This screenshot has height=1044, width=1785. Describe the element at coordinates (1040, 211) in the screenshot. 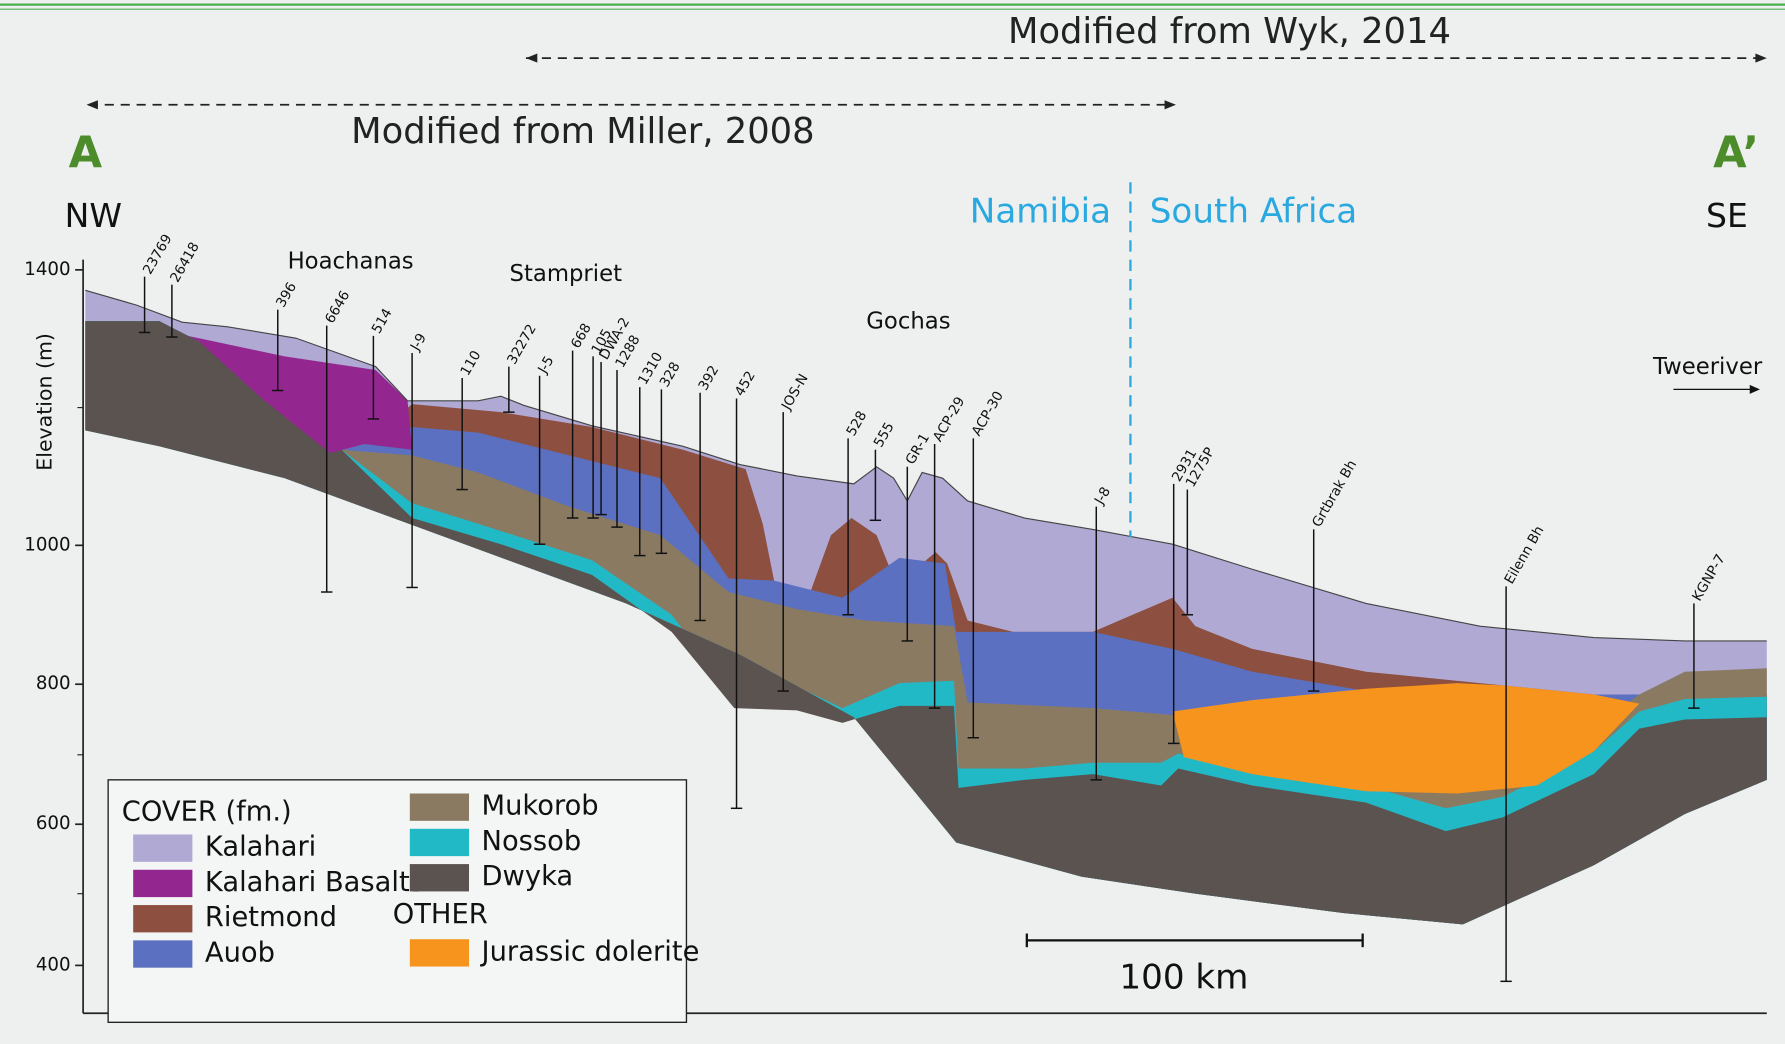

I see `country-left: Namibia` at that location.